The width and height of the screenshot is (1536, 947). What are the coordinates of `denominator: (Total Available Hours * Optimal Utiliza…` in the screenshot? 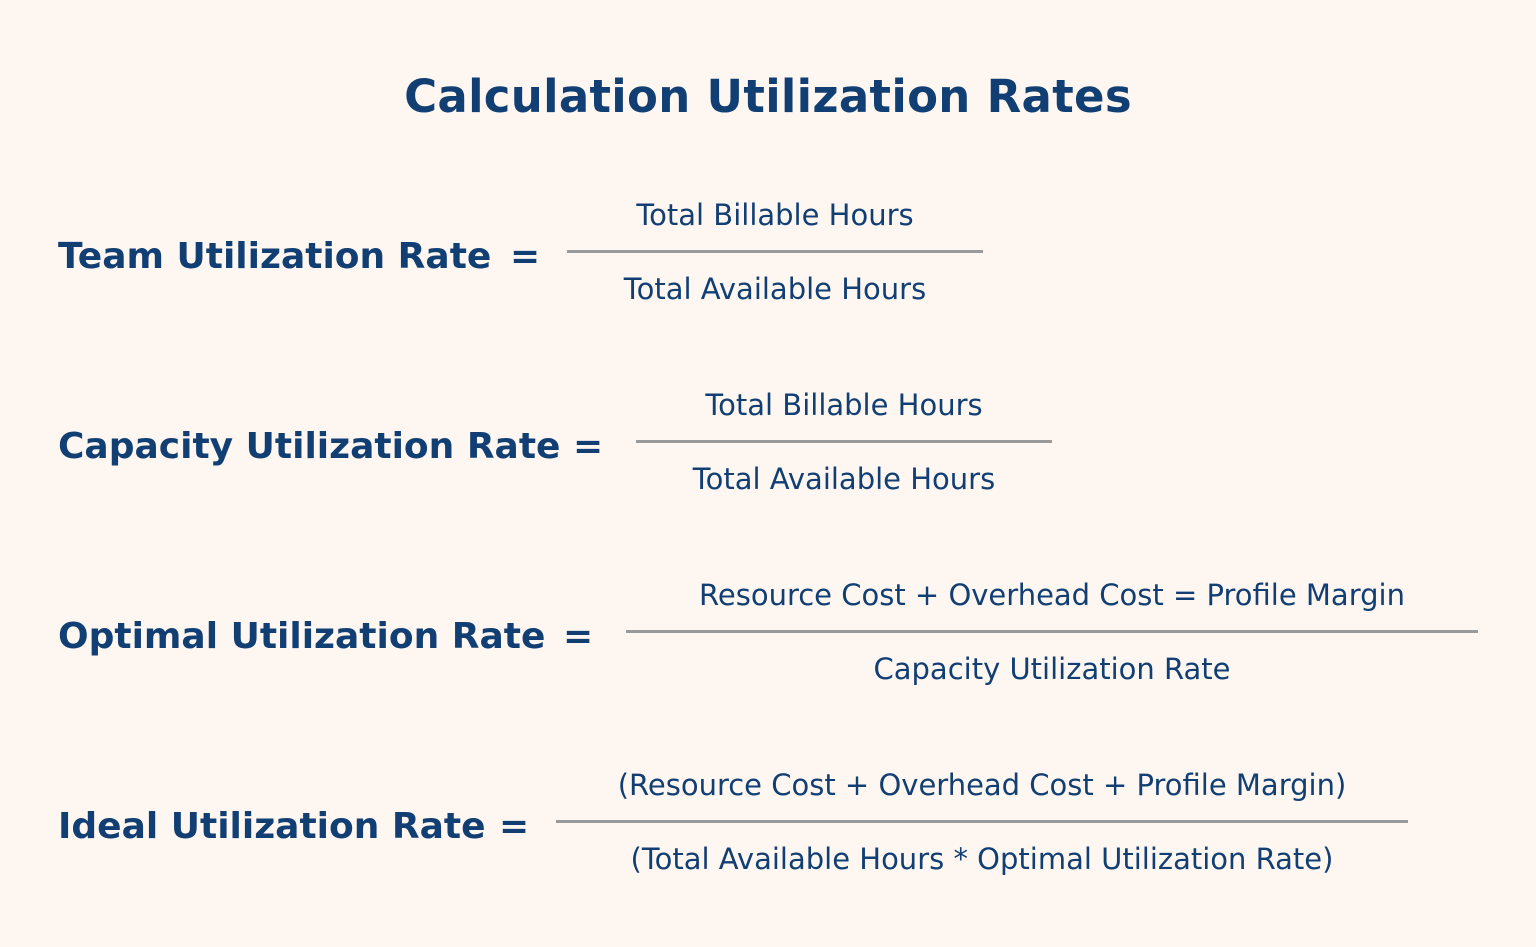 It's located at (982, 859).